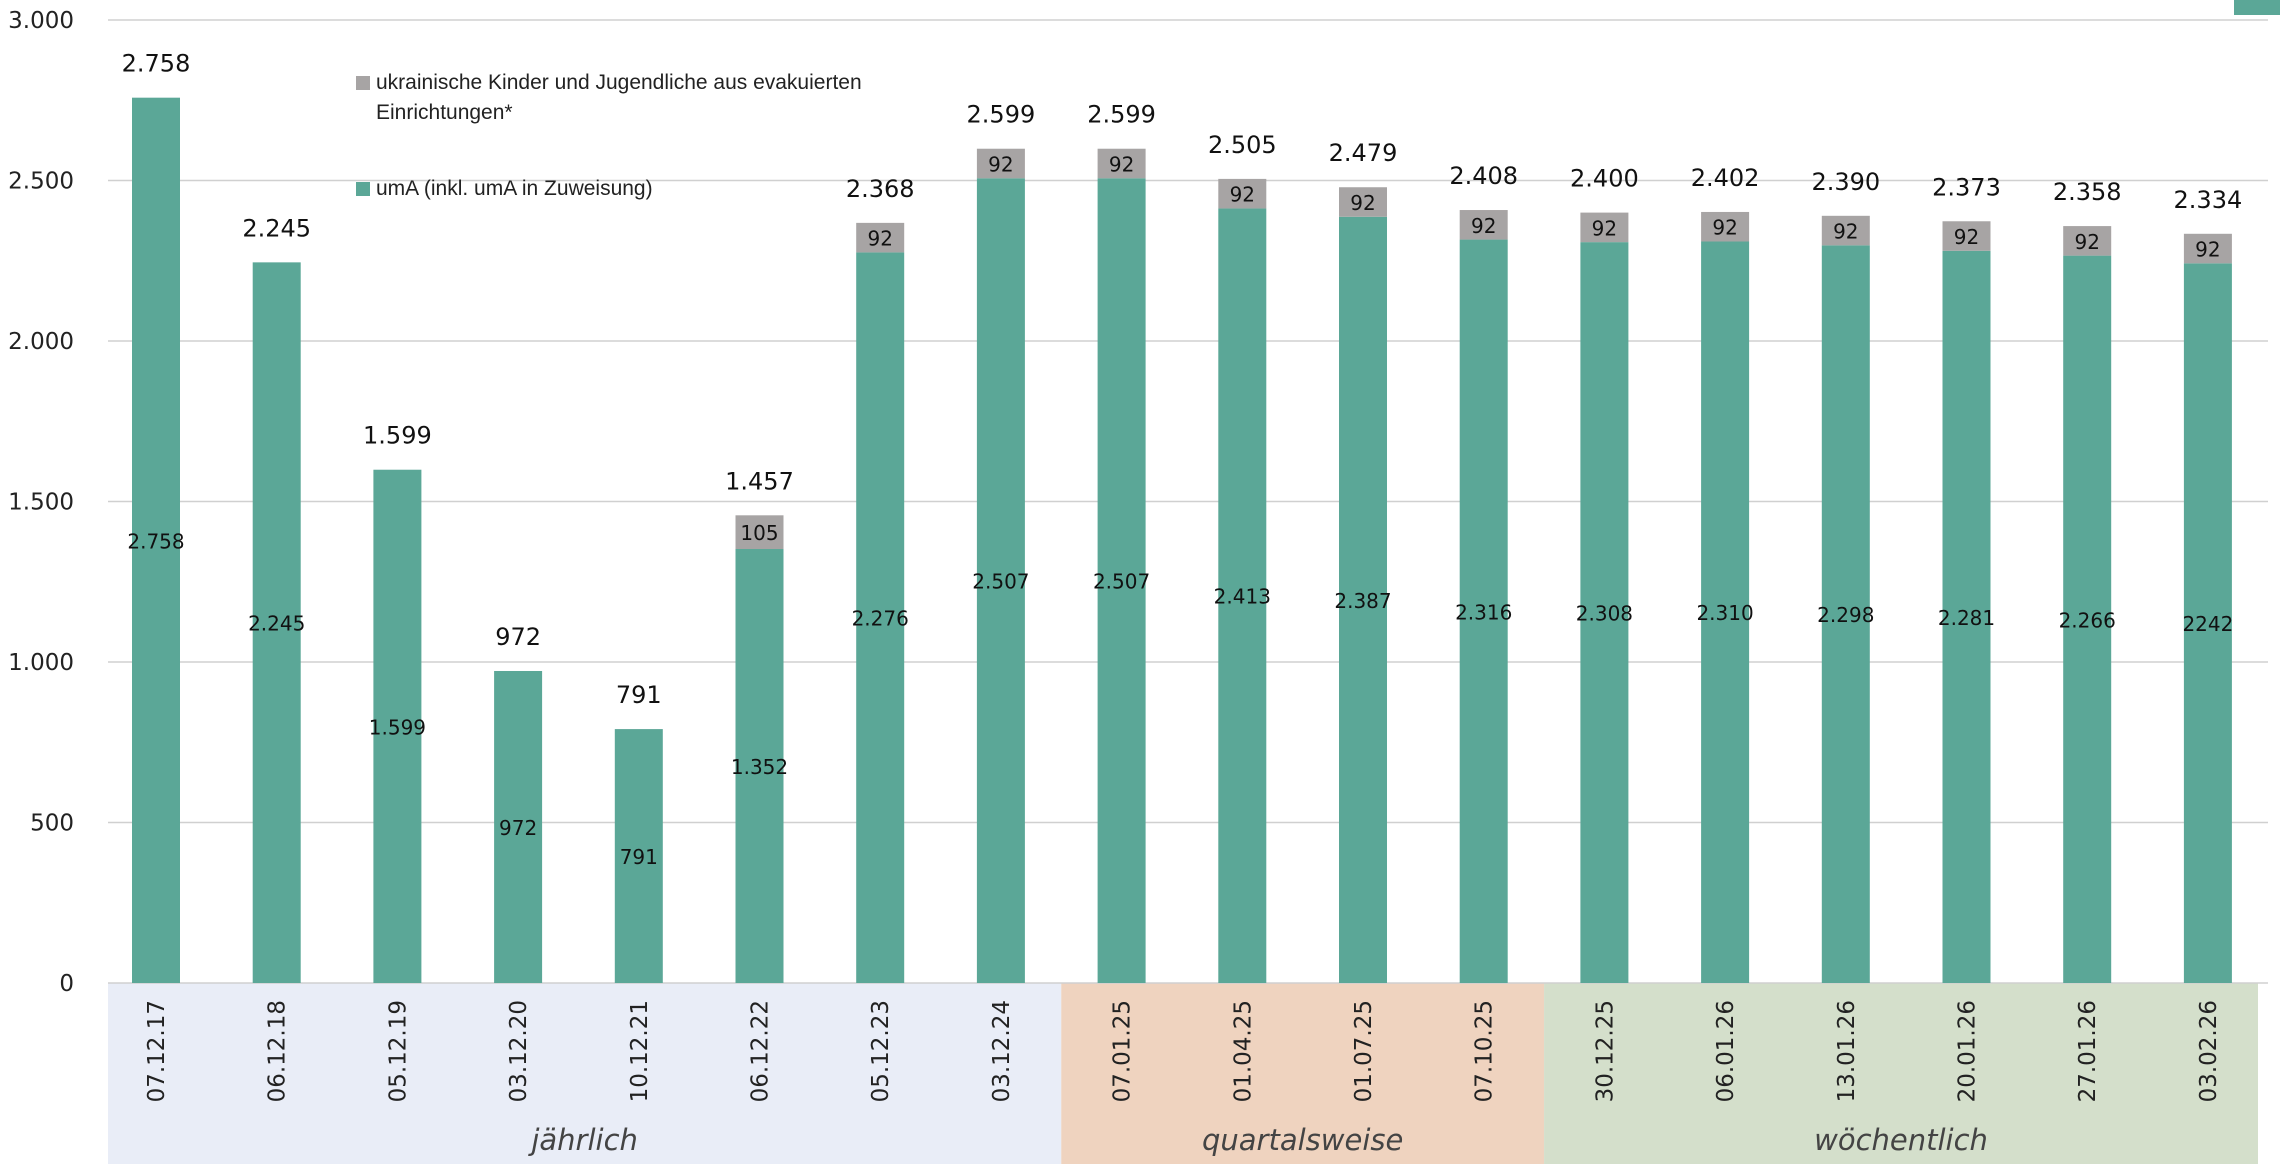 The width and height of the screenshot is (2280, 1164). What do you see at coordinates (1901, 1140) in the screenshot?
I see `group-label: wöchentlich` at bounding box center [1901, 1140].